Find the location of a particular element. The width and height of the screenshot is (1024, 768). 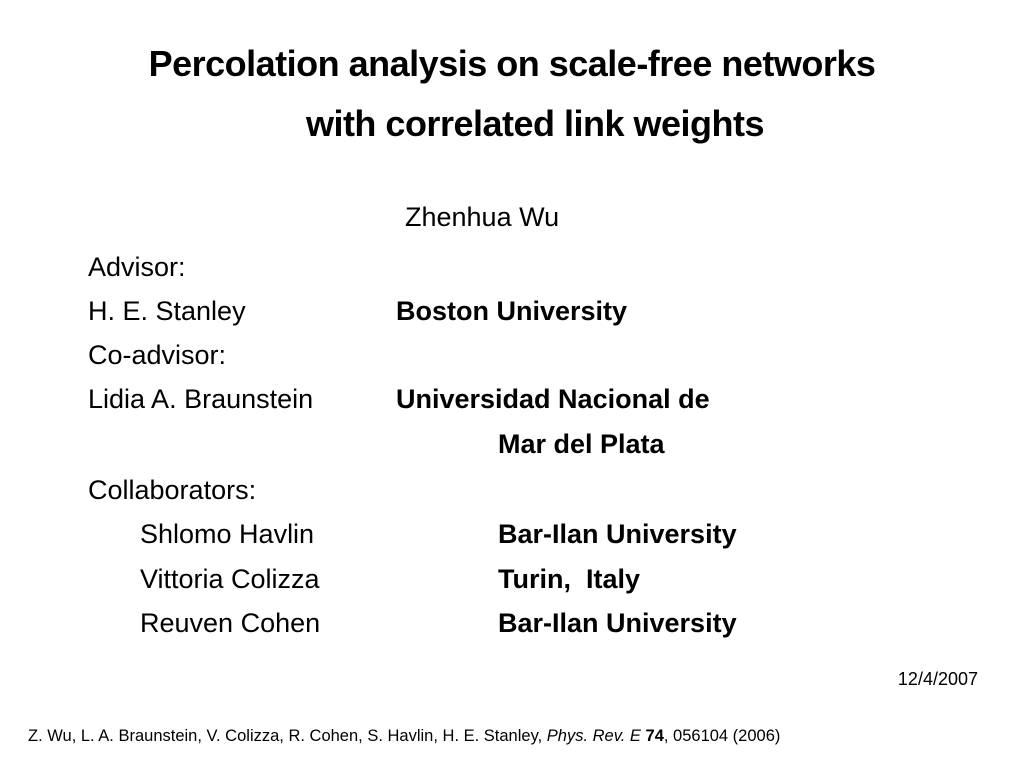

person-name: Shlomo Havlin is located at coordinates (227, 534).